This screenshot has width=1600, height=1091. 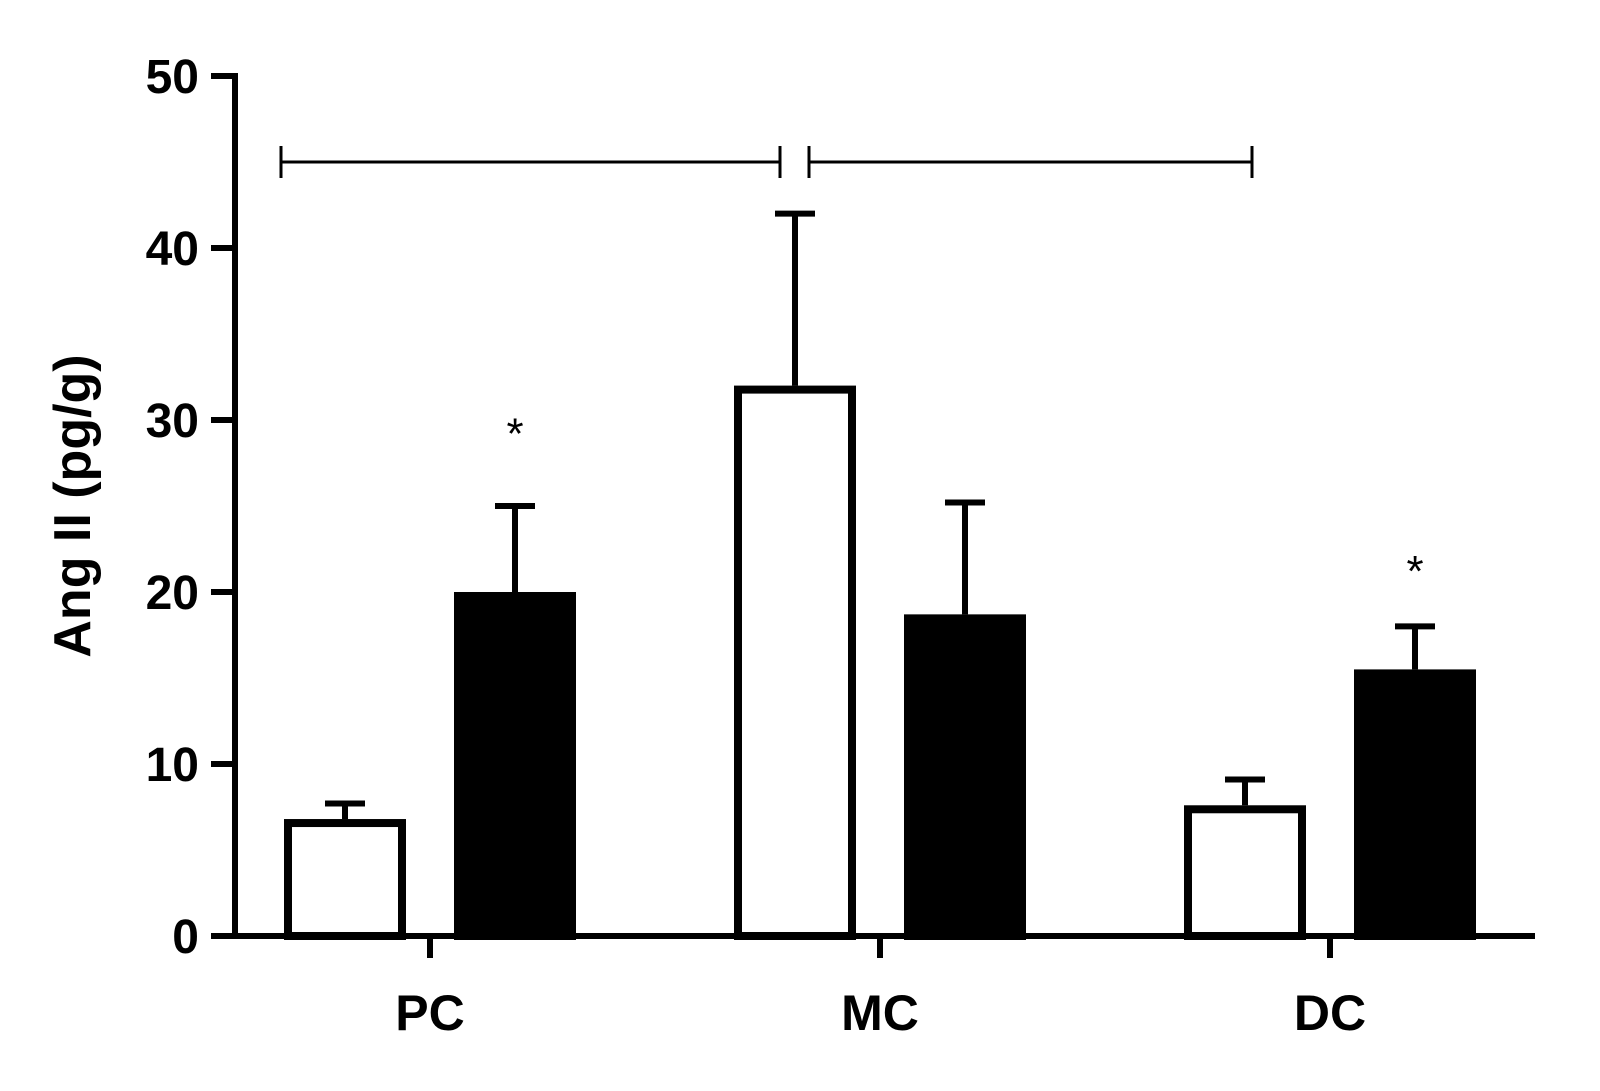 I want to click on y-axis-title: Ang II (pg/g), so click(x=73, y=505).